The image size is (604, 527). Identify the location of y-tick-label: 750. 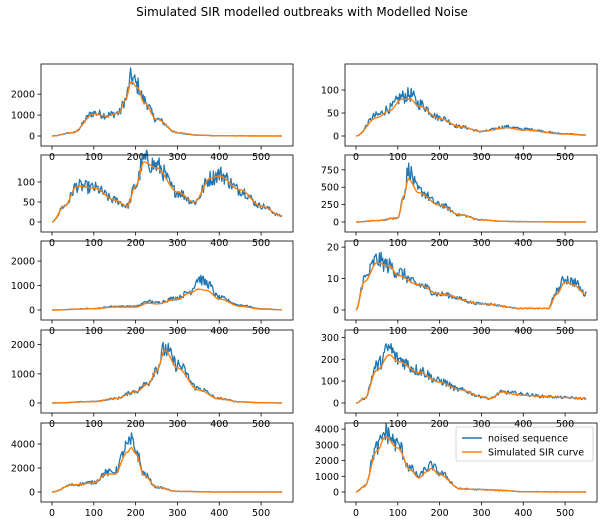
(330, 170).